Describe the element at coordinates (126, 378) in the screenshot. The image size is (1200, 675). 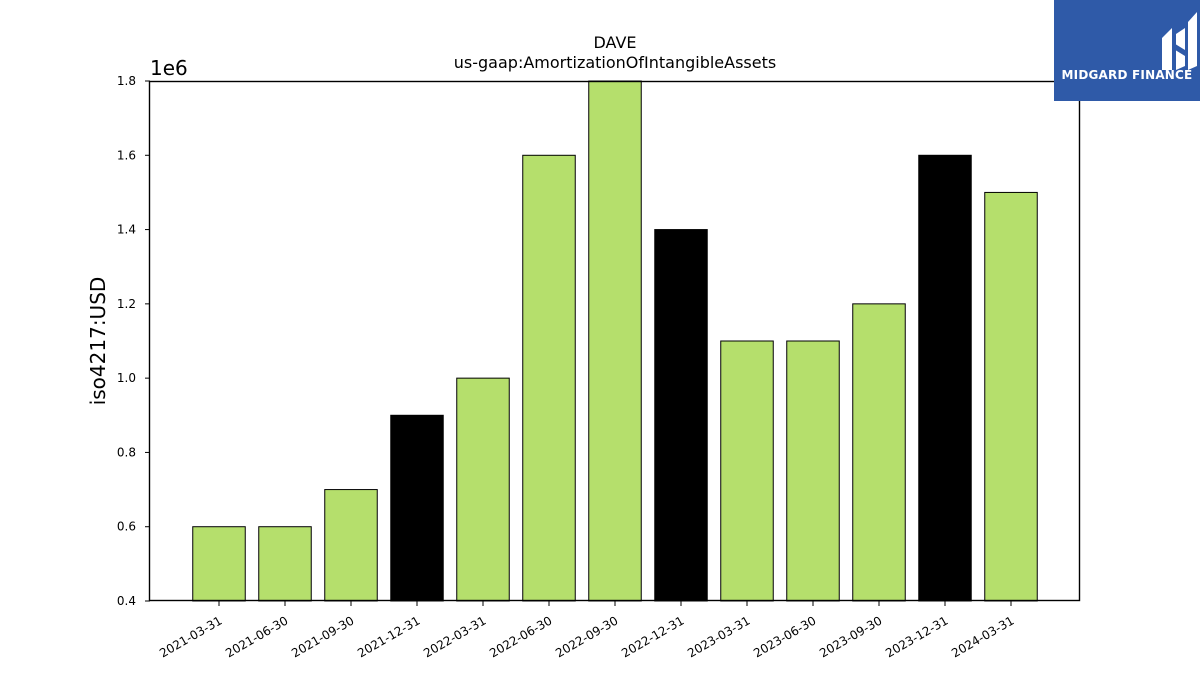
I see `y-tick-label: 1.0` at that location.